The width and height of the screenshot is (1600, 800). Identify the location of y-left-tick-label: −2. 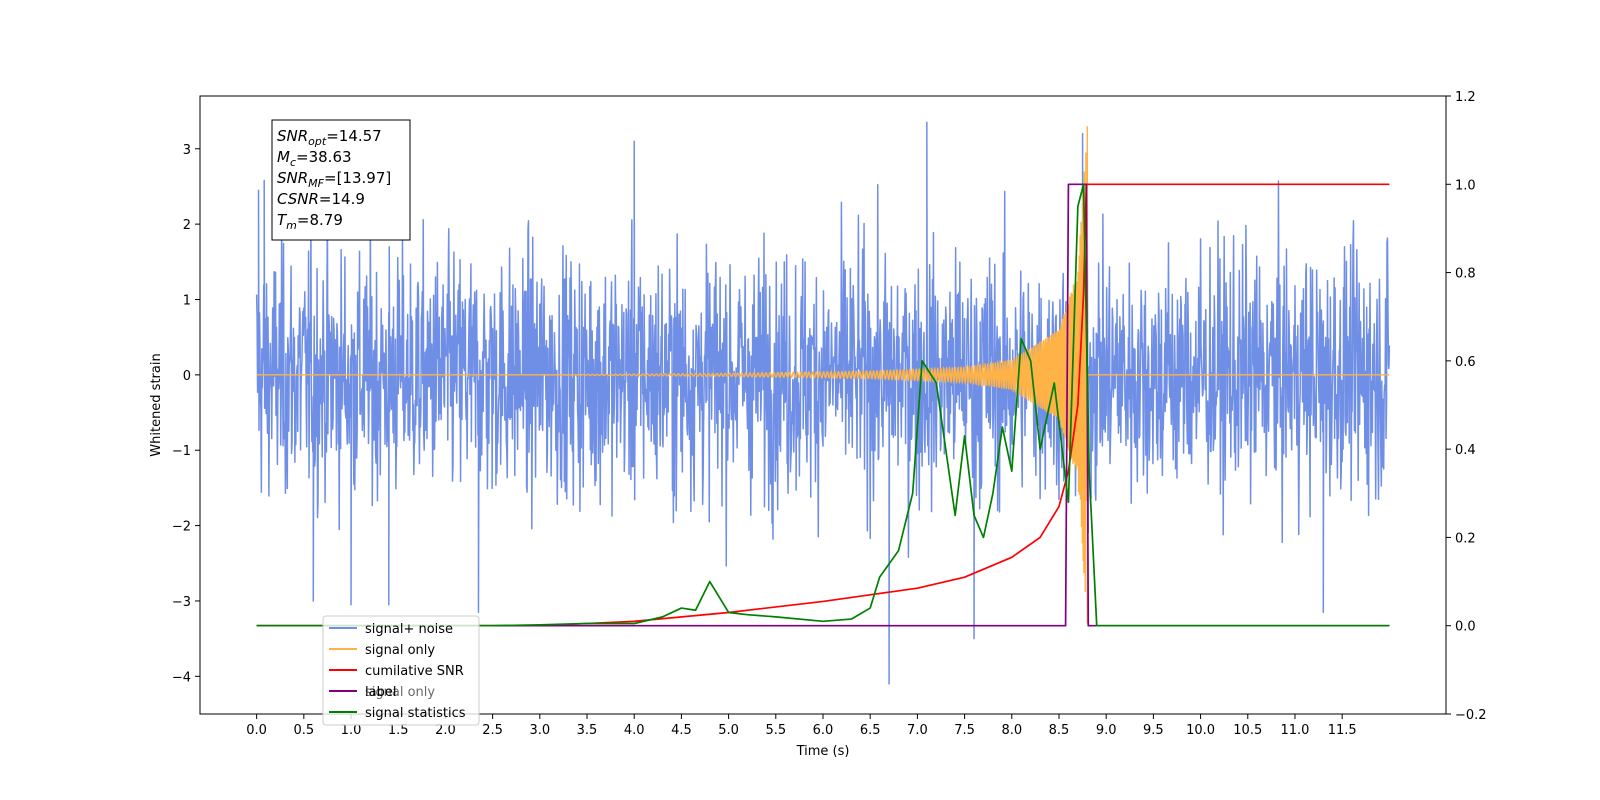
(181, 527).